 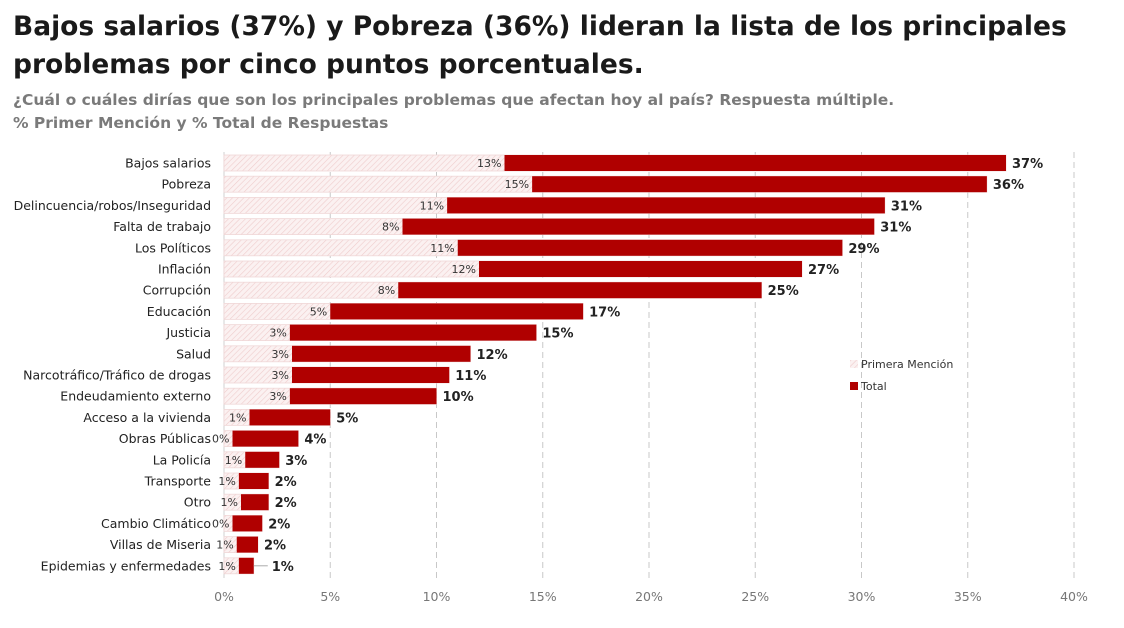 What do you see at coordinates (173, 247) in the screenshot?
I see `category-label: Los Políticos` at bounding box center [173, 247].